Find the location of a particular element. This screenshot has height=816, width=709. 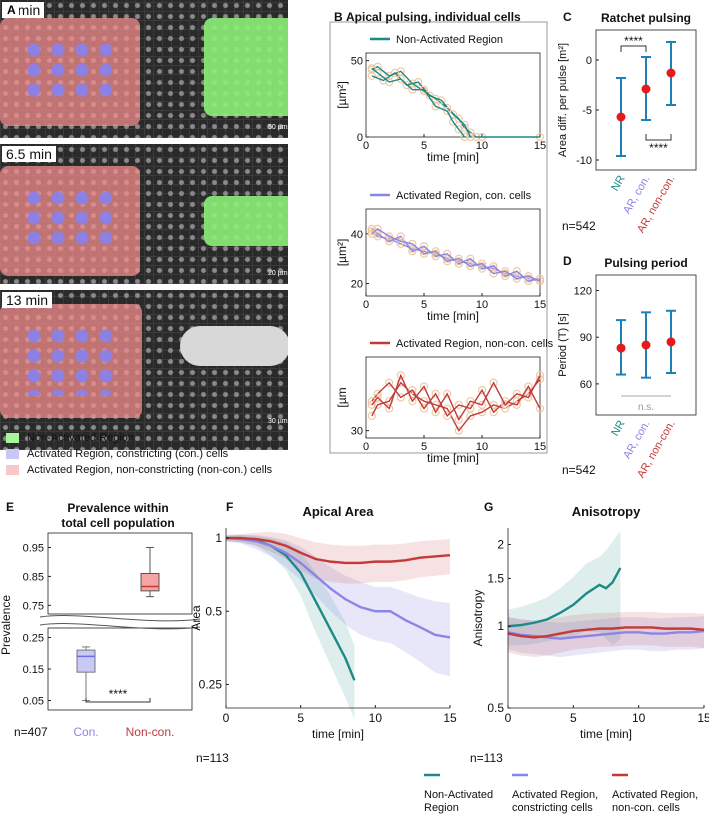

legend-label: Activated Region, constricting cells is located at coordinates (555, 801).